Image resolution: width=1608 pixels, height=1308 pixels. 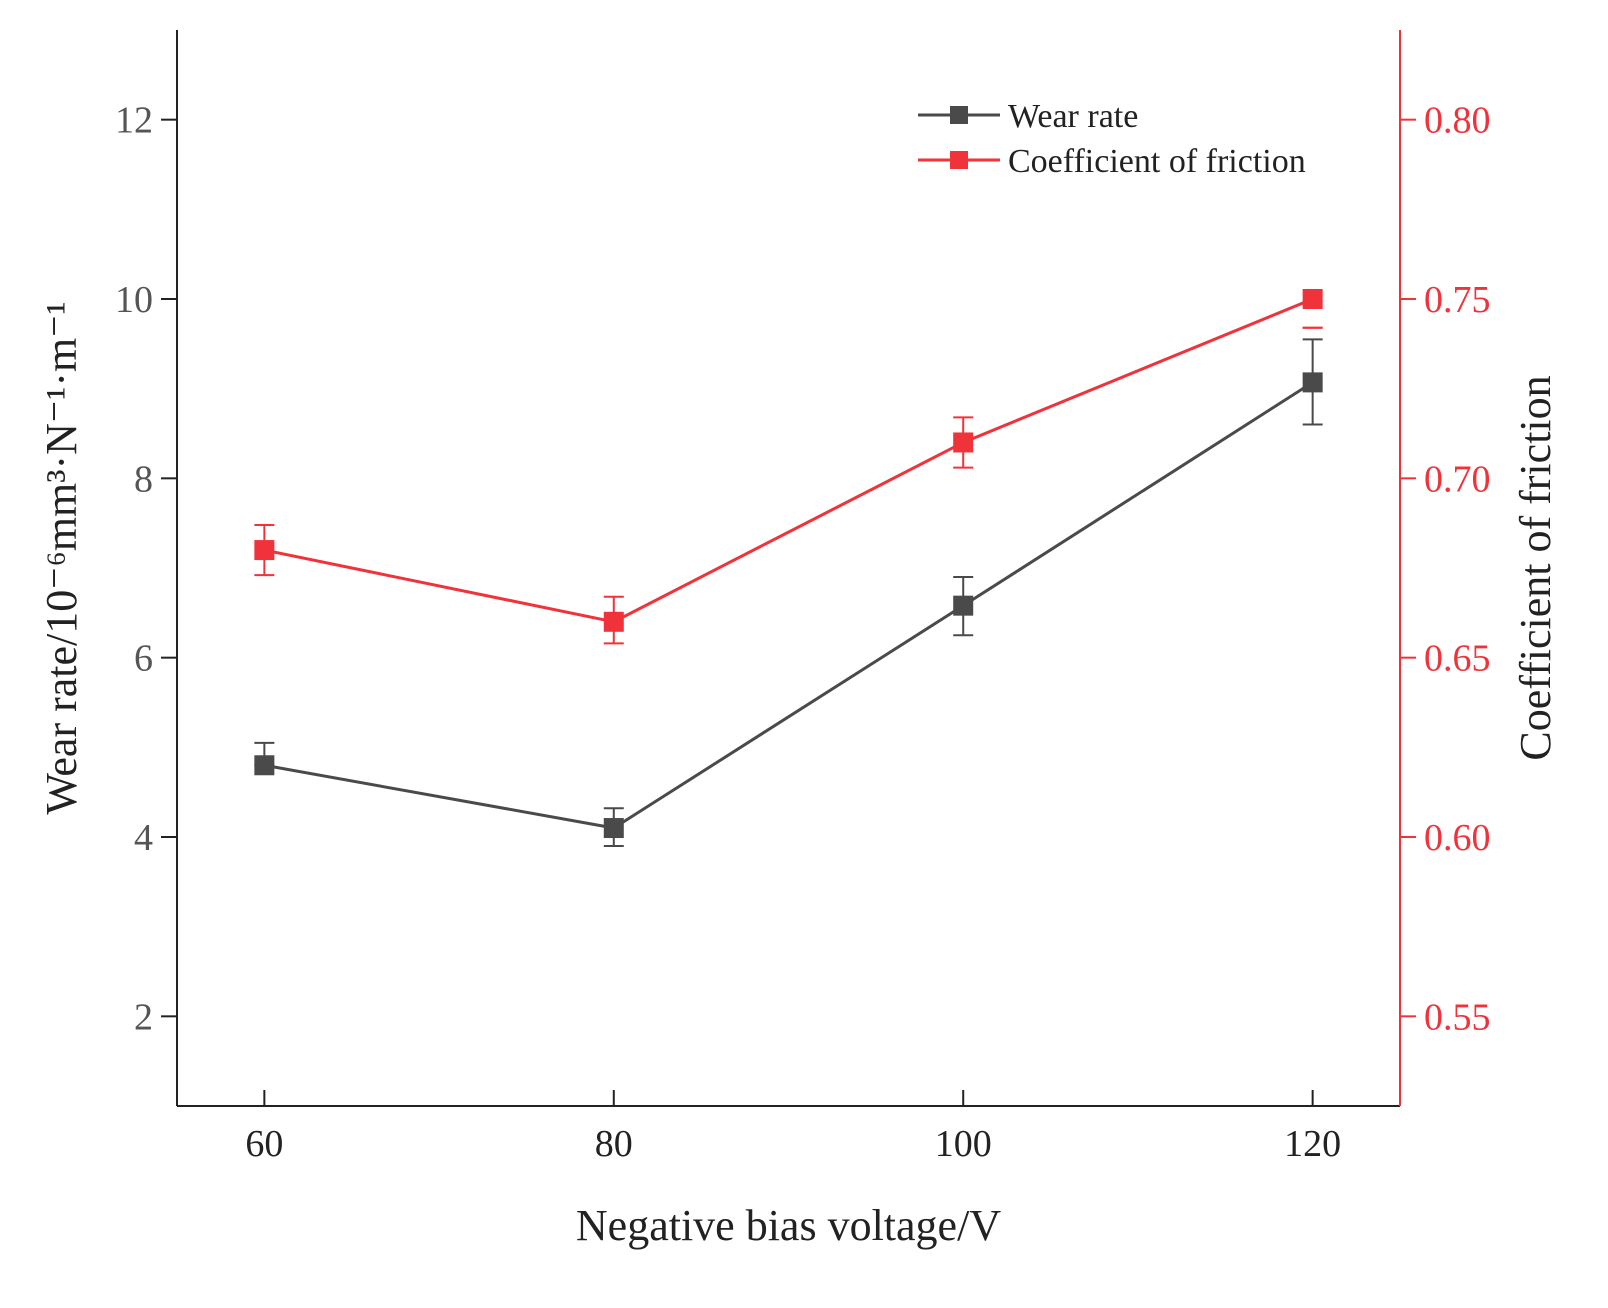 What do you see at coordinates (1457, 121) in the screenshot?
I see `right-y-tick-label-0.80: 0.80` at bounding box center [1457, 121].